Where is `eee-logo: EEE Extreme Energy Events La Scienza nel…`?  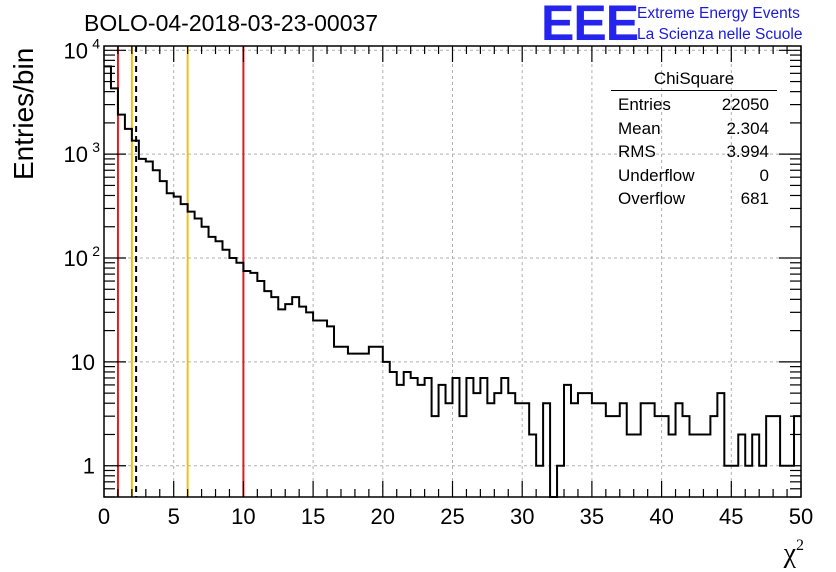
eee-logo: EEE Extreme Energy Events La Scienza nel… is located at coordinates (687, 25).